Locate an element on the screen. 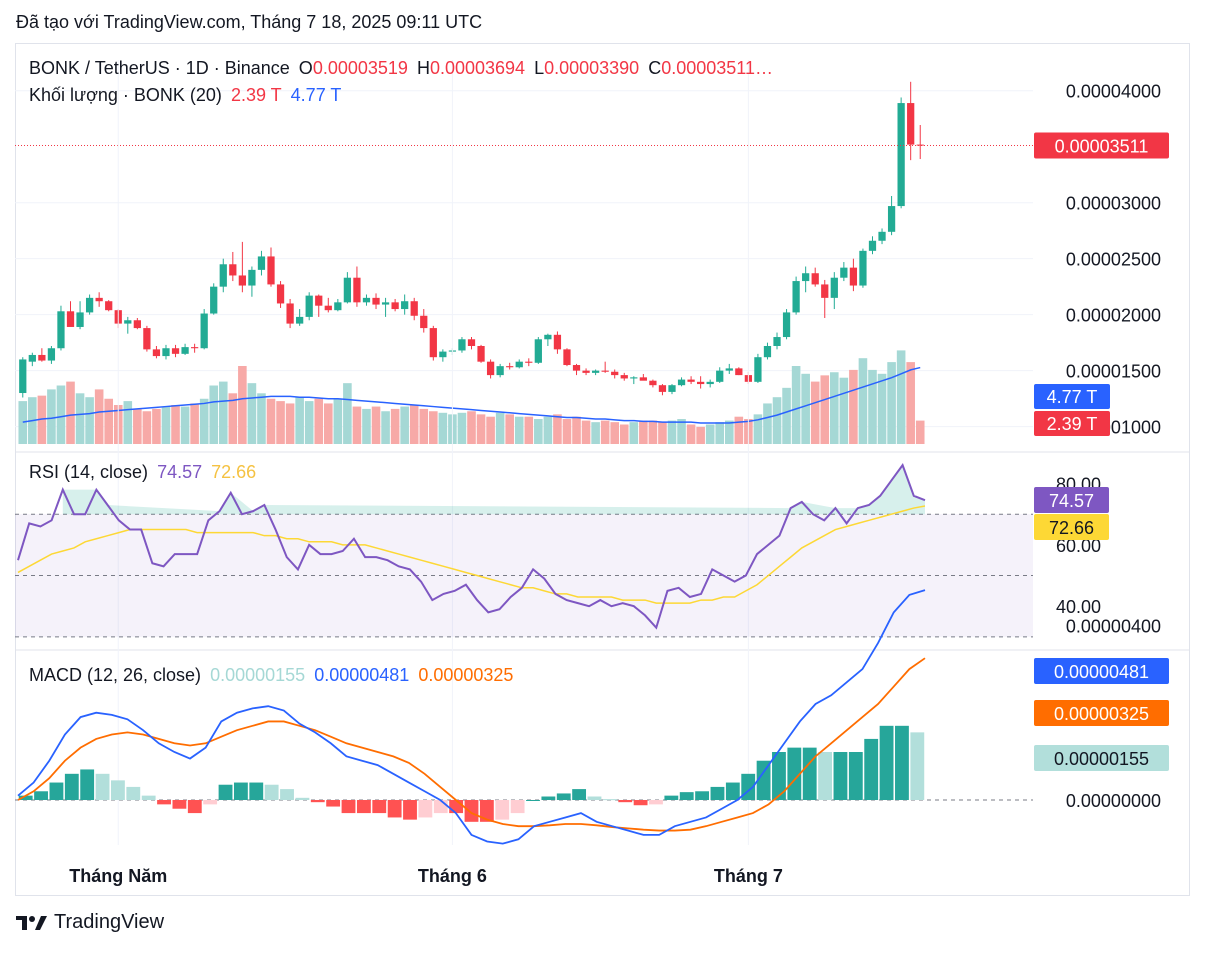 The height and width of the screenshot is (953, 1206). volume-ma-value: 4.77 T is located at coordinates (316, 95).